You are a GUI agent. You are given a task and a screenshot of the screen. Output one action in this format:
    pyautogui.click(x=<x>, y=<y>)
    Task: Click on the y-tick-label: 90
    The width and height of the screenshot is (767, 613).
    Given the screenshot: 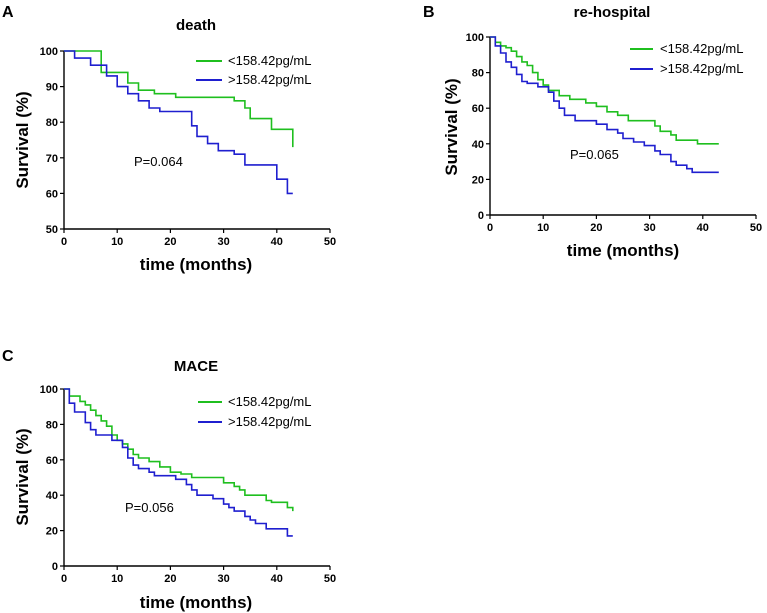 What is the action you would take?
    pyautogui.click(x=52, y=88)
    